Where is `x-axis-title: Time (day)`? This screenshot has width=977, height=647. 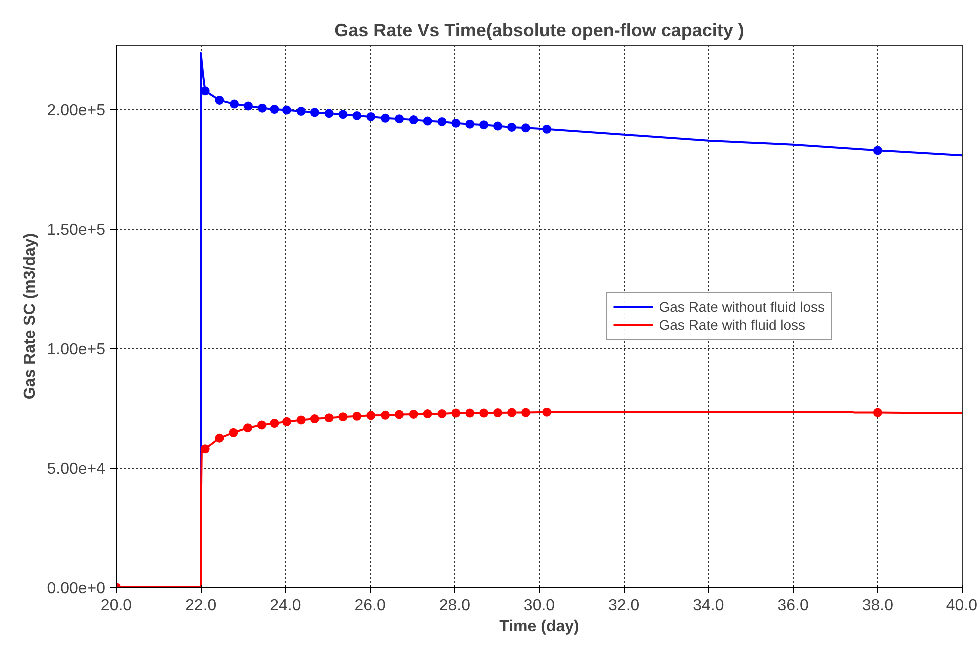 x-axis-title: Time (day) is located at coordinates (540, 627).